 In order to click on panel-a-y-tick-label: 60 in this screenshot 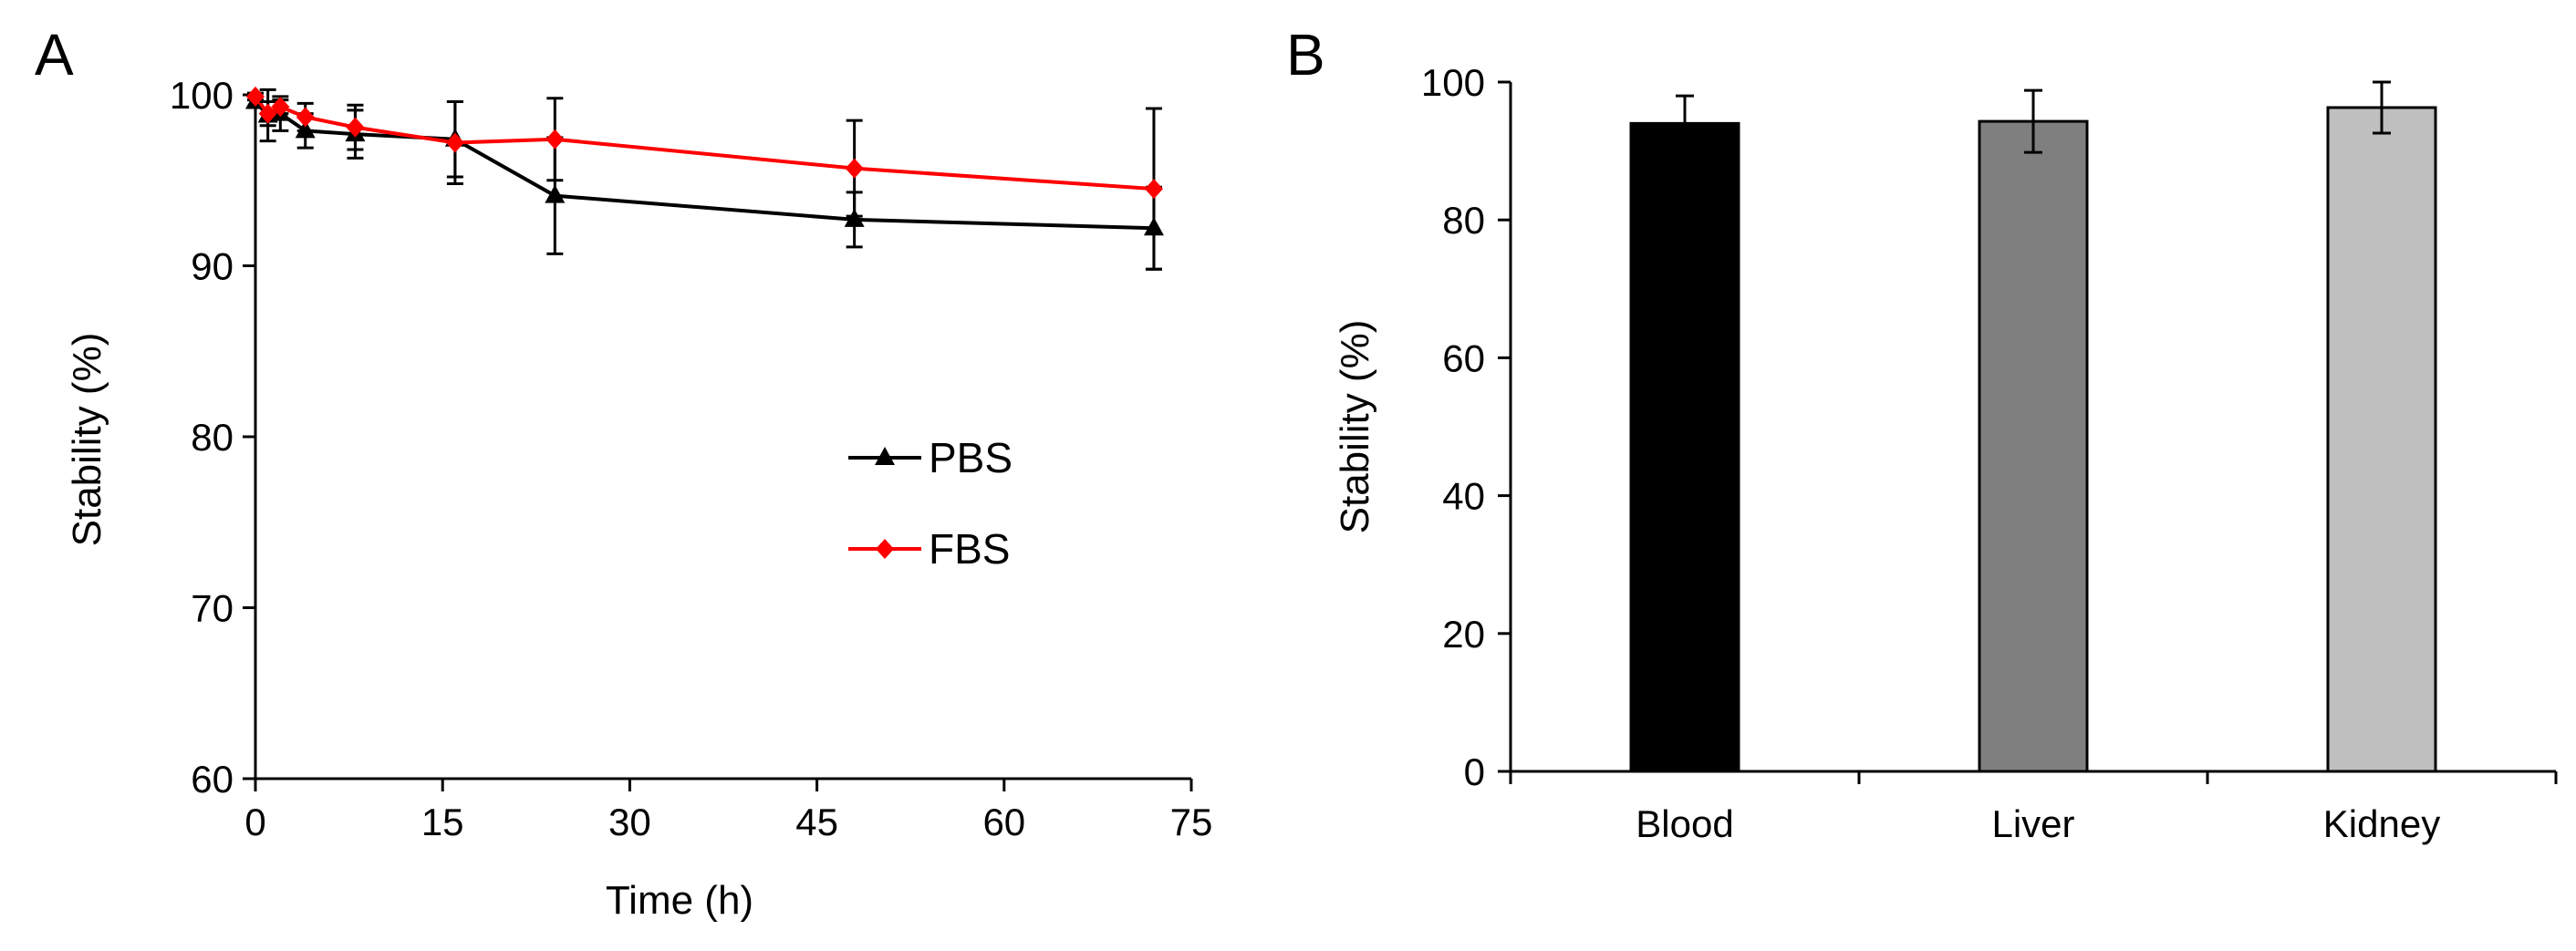, I will do `click(212, 780)`.